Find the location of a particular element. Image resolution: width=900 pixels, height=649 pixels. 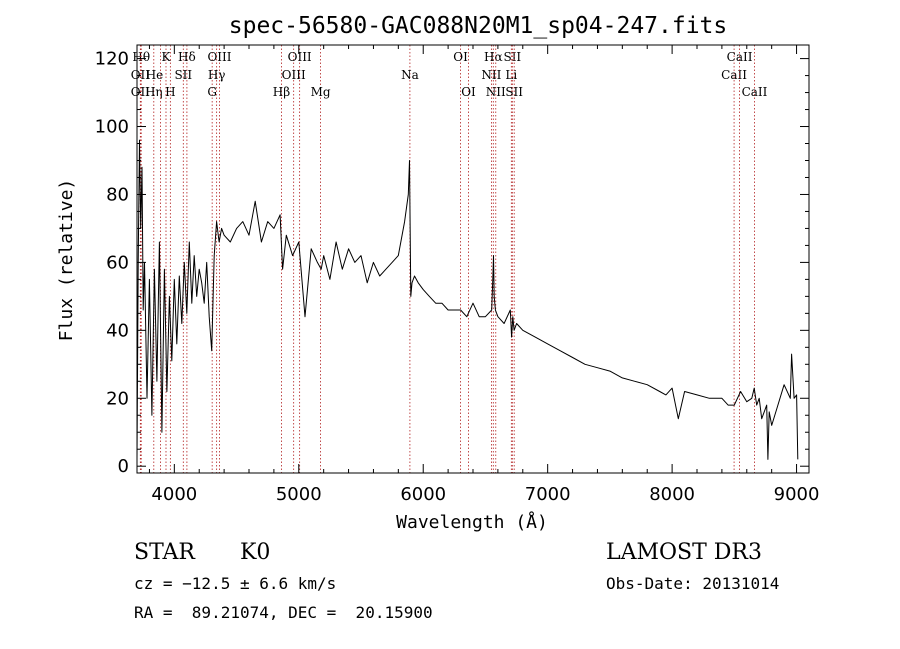

line-label-6: H is located at coordinates (170, 92).